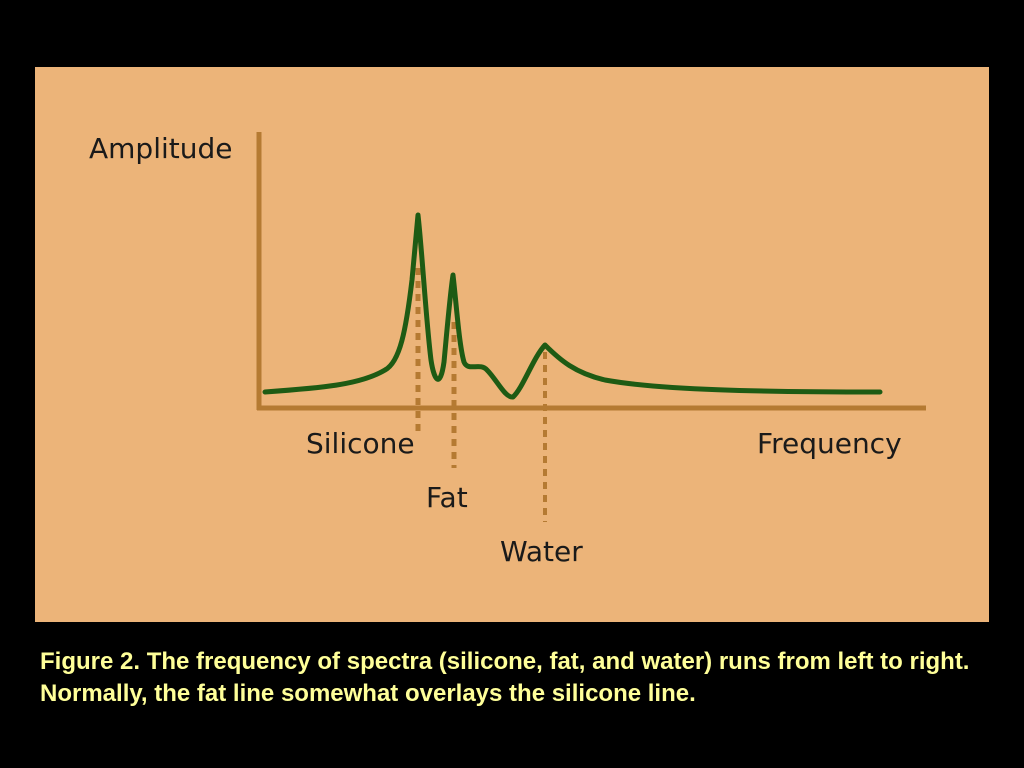  I want to click on silicone-label: Silicone, so click(360, 443).